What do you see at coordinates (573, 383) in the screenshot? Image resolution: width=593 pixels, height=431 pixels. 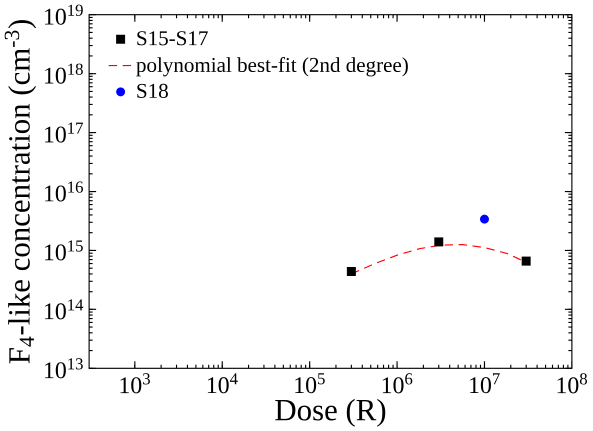 I see `x-tick-label: 10$^{8}$` at bounding box center [573, 383].